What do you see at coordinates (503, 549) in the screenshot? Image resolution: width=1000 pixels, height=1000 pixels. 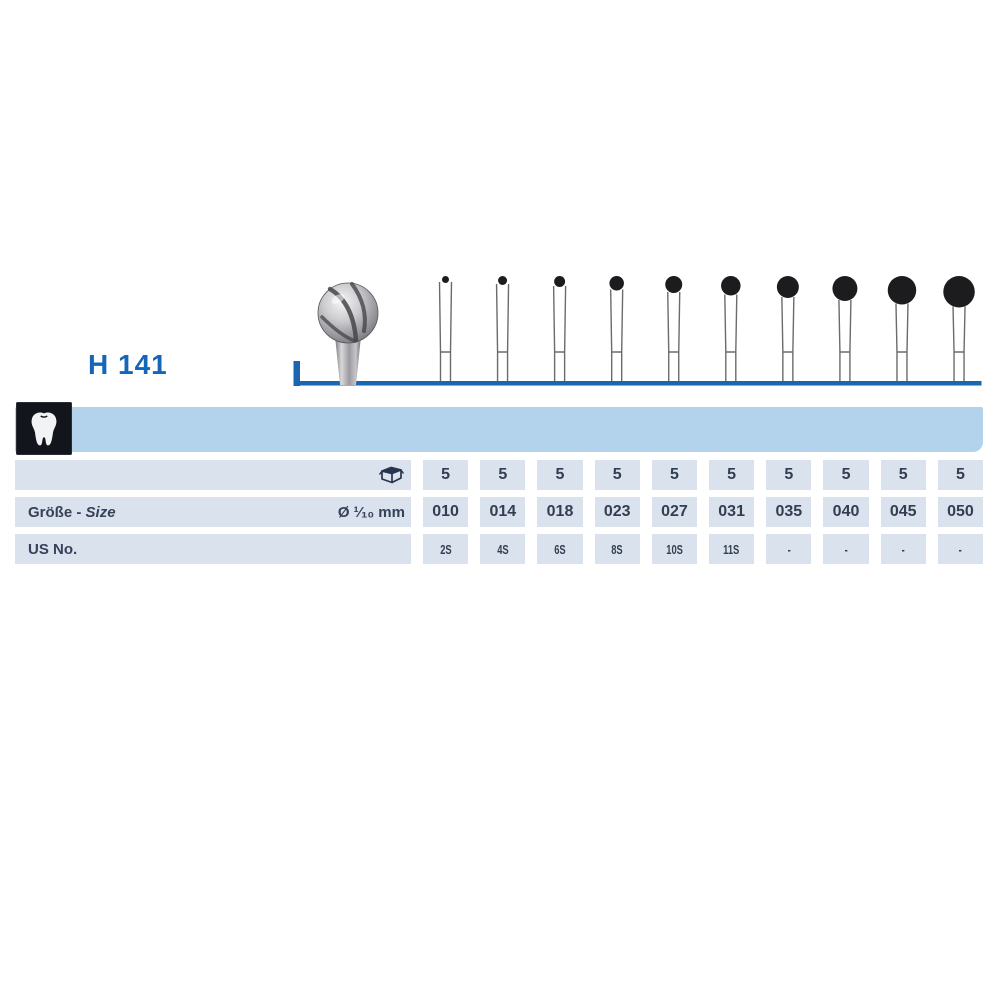 I see `usno-cell: 4S` at bounding box center [503, 549].